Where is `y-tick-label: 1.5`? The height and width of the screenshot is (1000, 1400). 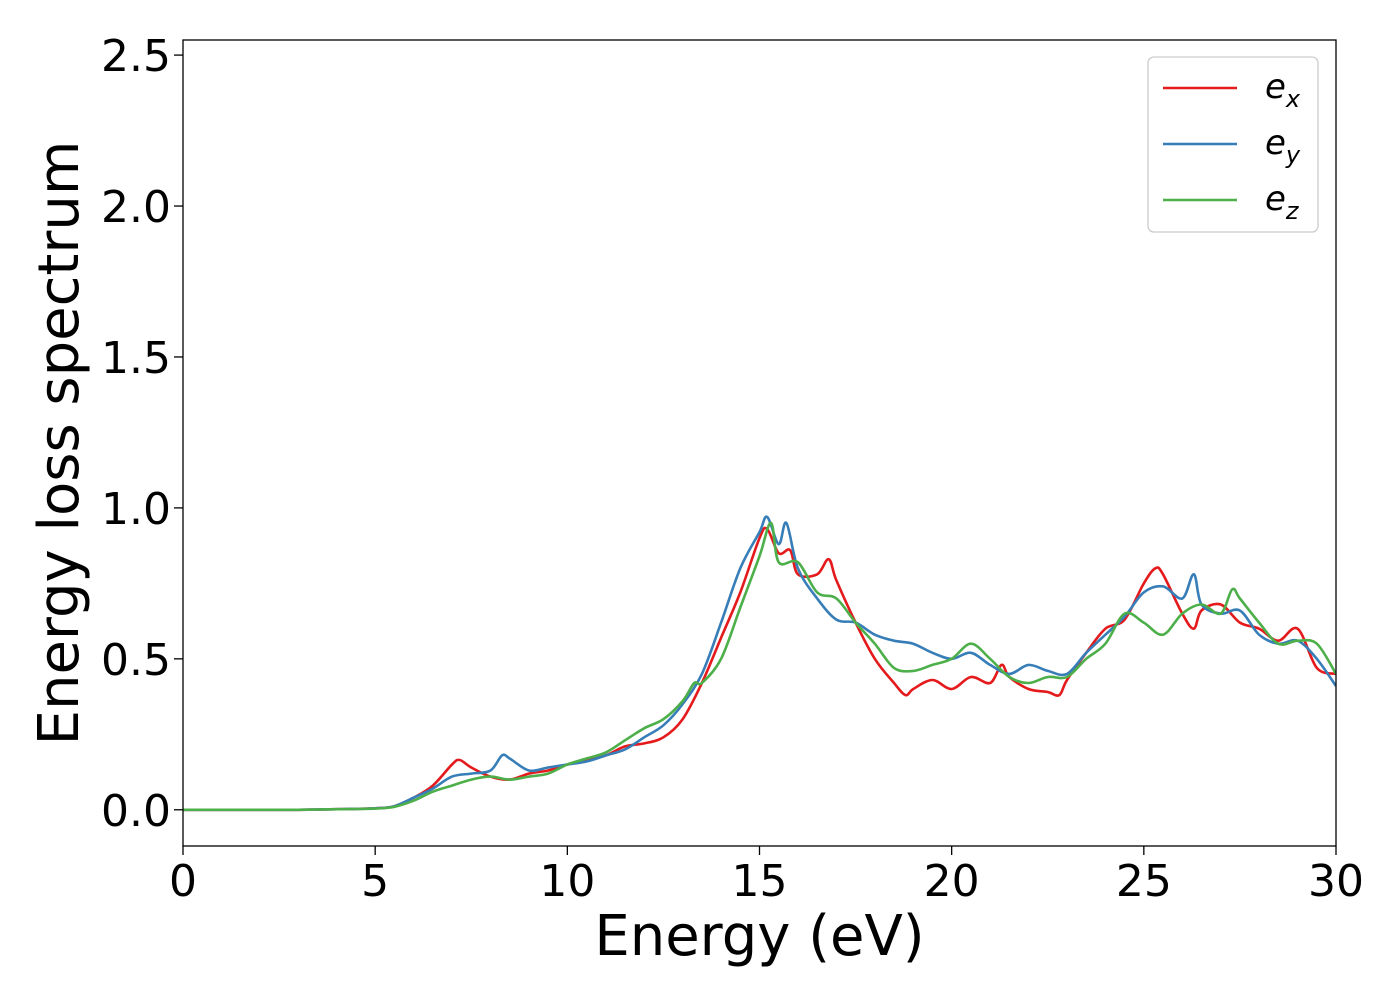 y-tick-label: 1.5 is located at coordinates (136, 358).